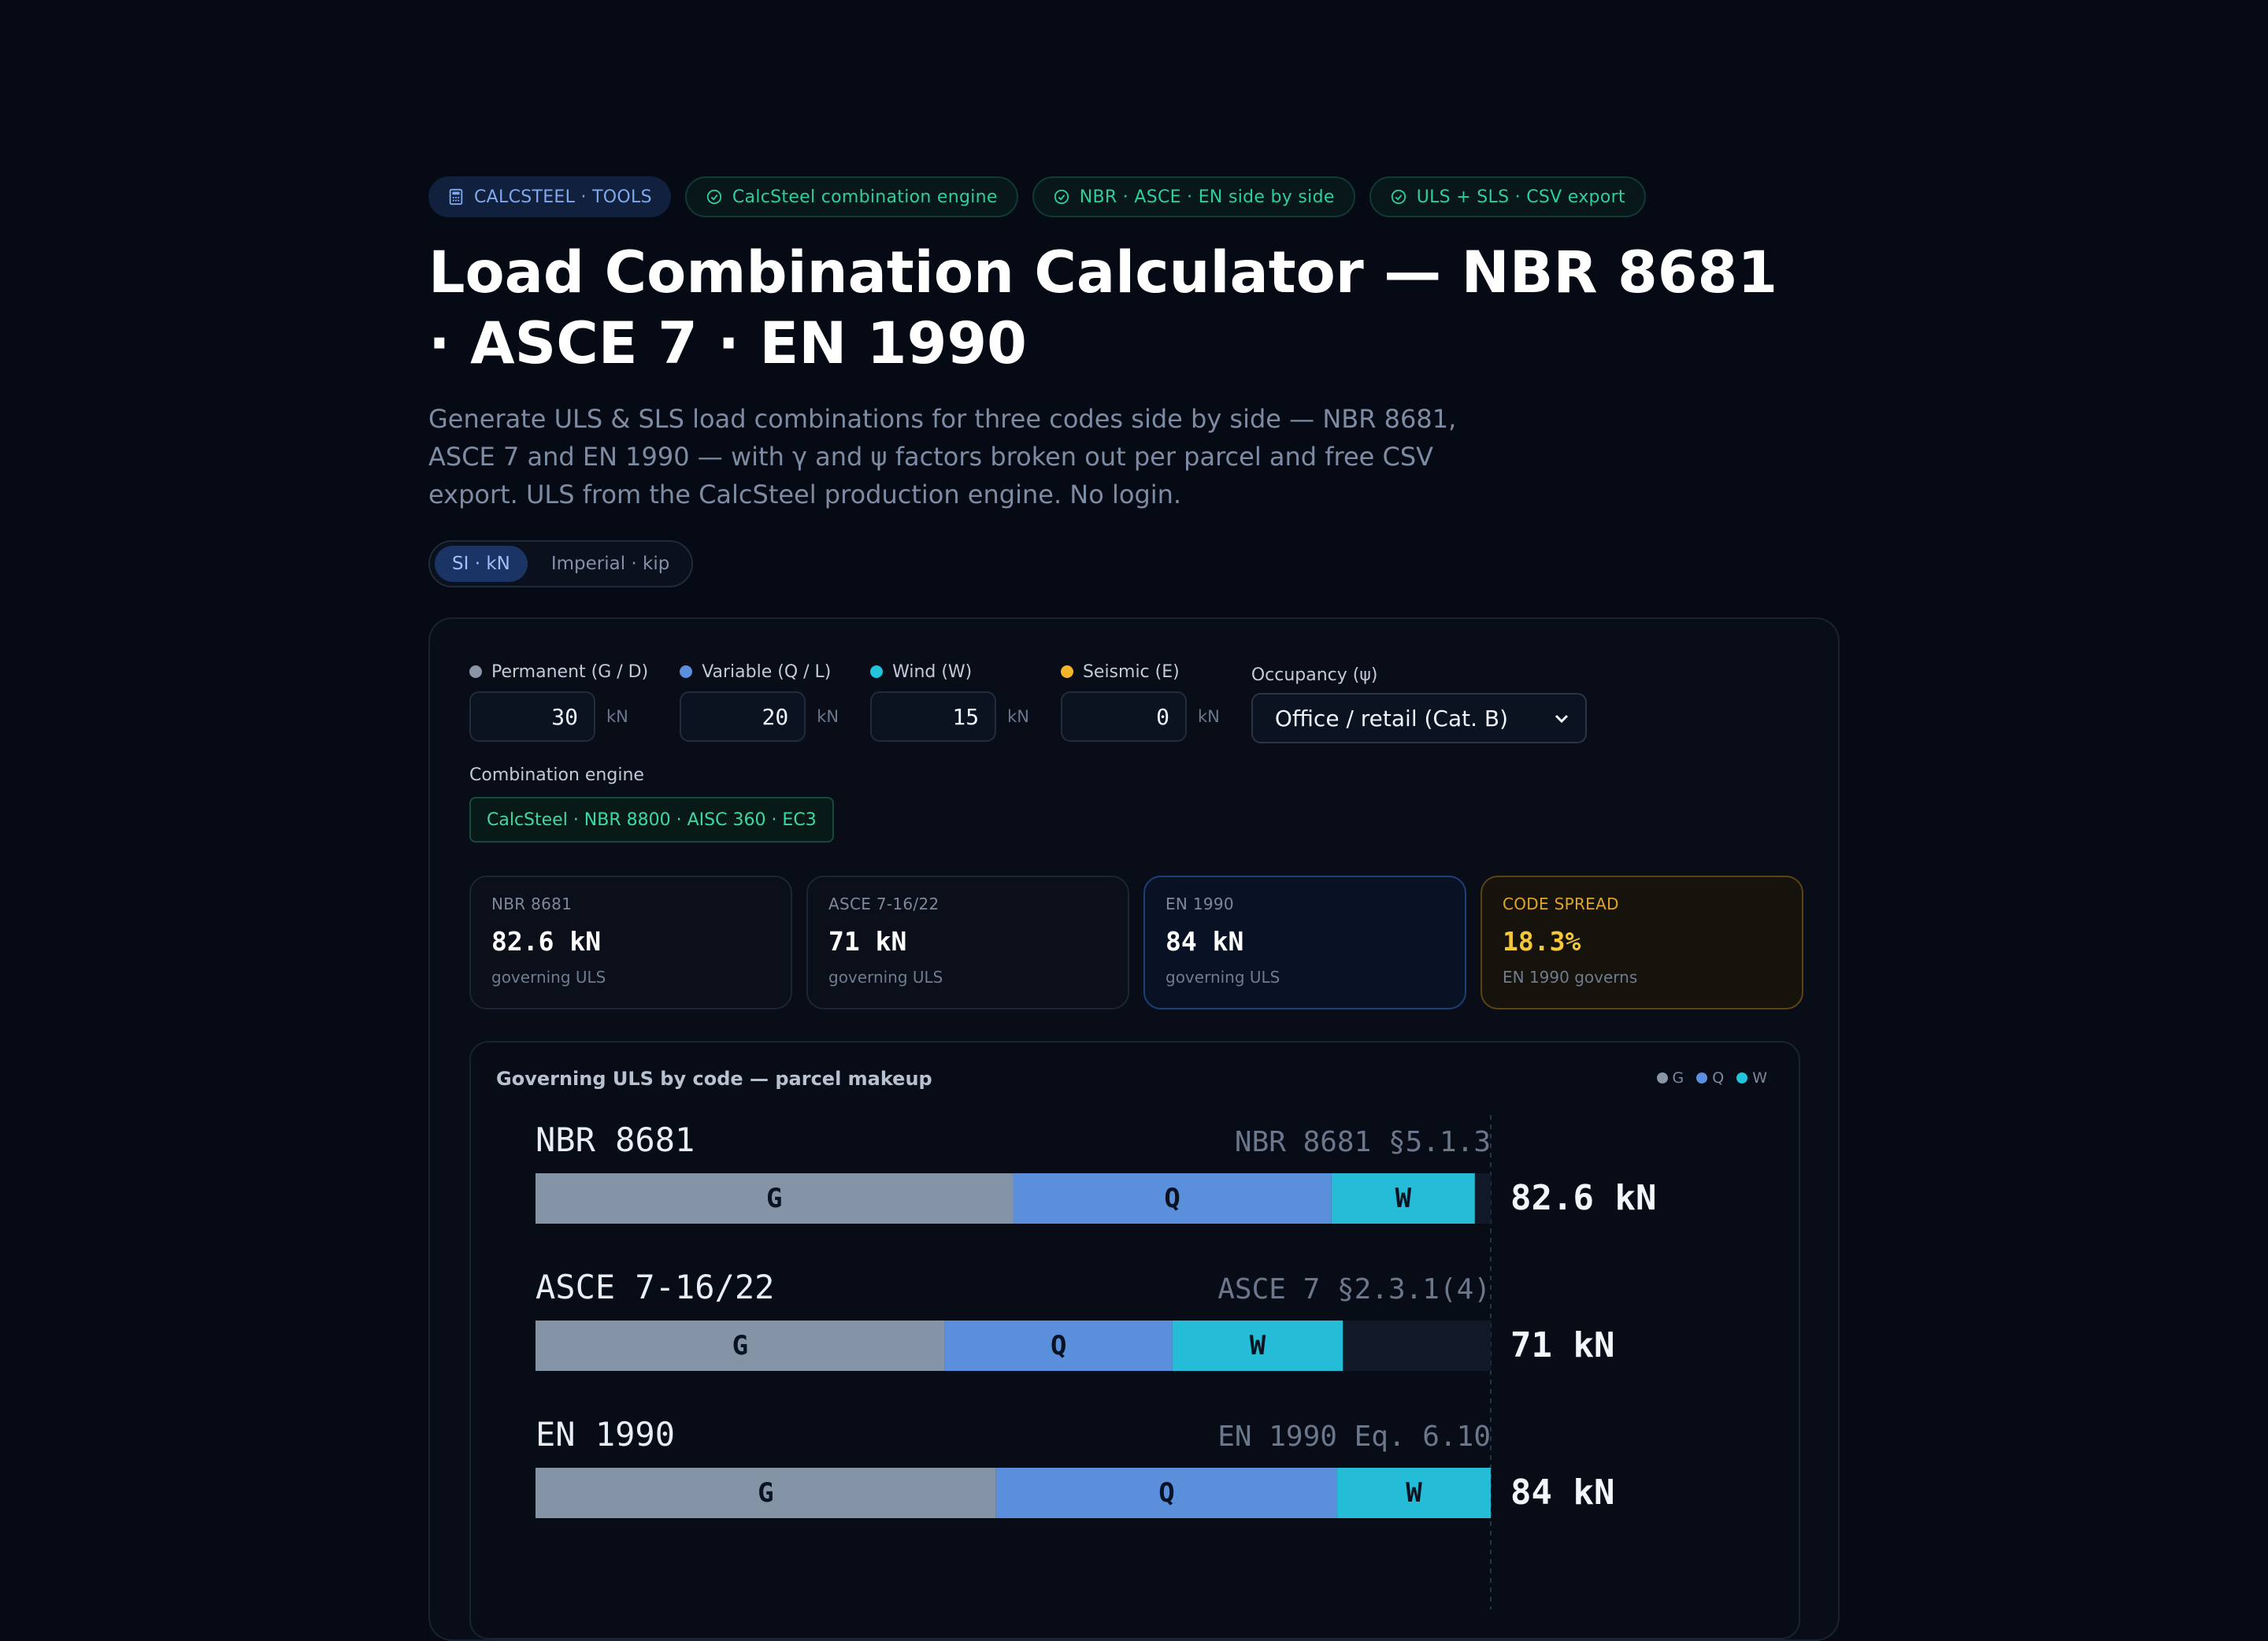 Image resolution: width=2268 pixels, height=1641 pixels. What do you see at coordinates (877, 671) in the screenshot?
I see `wind-dot-icon` at bounding box center [877, 671].